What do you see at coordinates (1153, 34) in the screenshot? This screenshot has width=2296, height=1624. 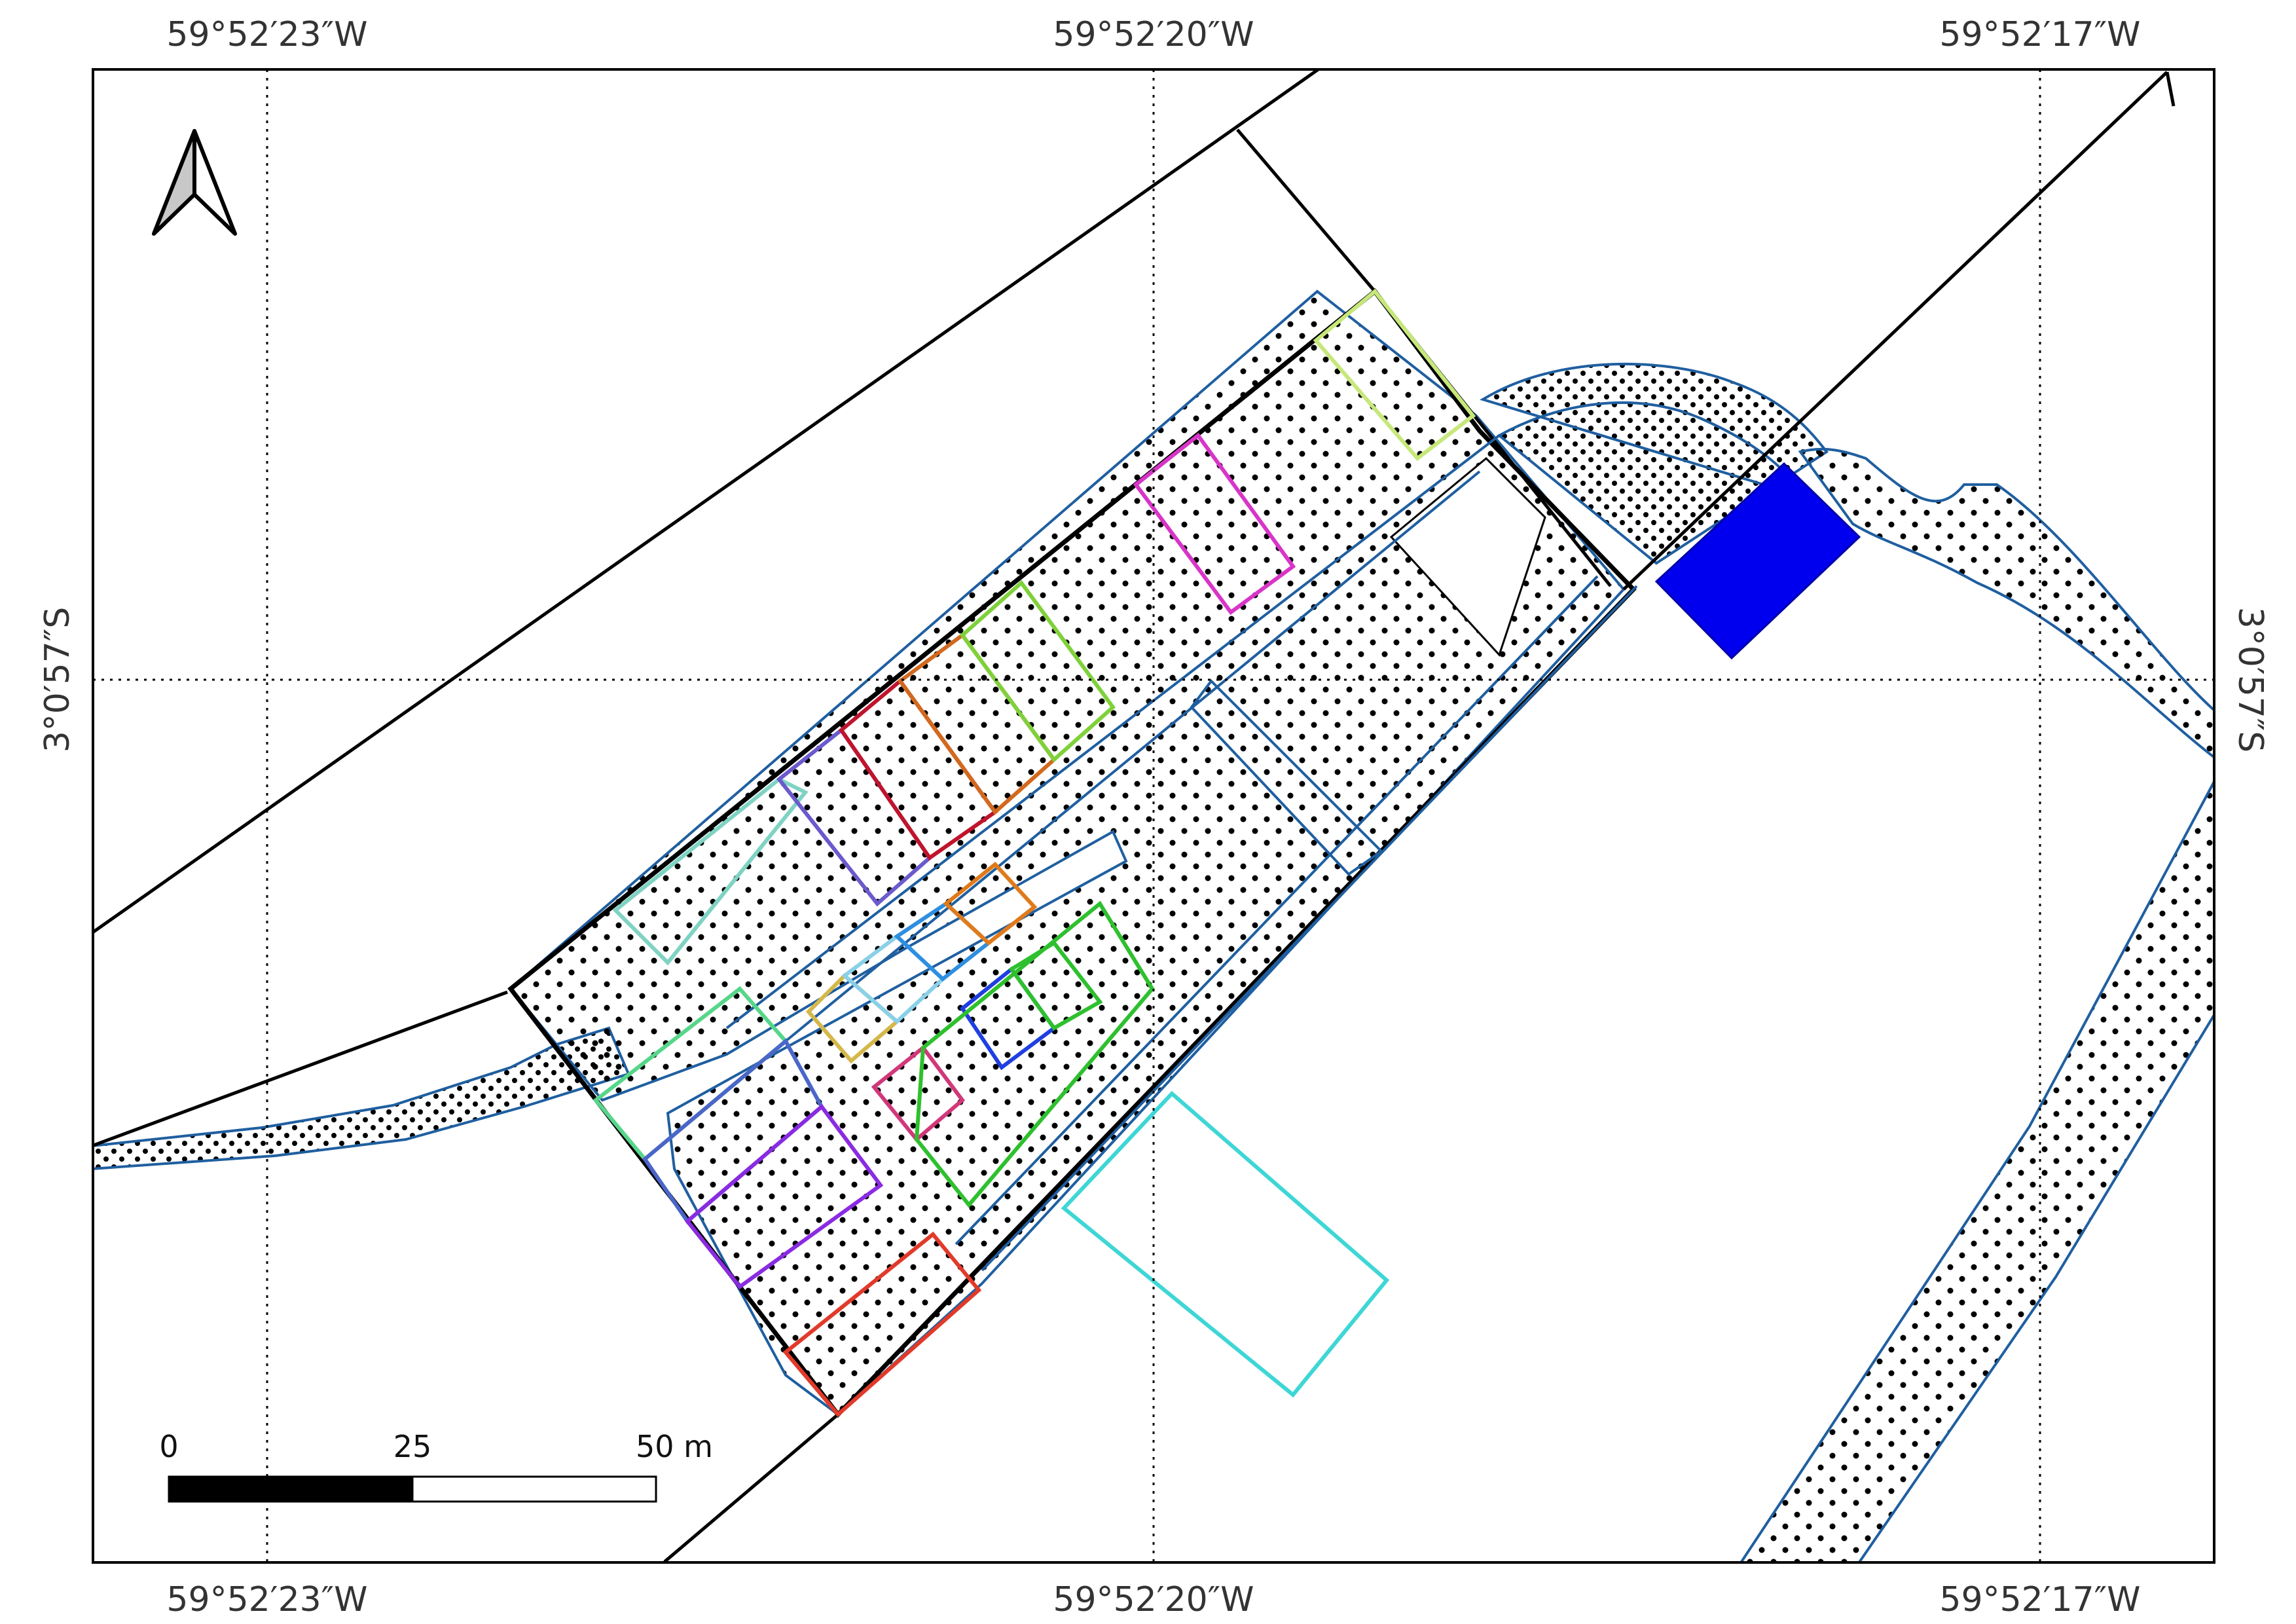 I see `top-label-2: 59°52′20″W` at bounding box center [1153, 34].